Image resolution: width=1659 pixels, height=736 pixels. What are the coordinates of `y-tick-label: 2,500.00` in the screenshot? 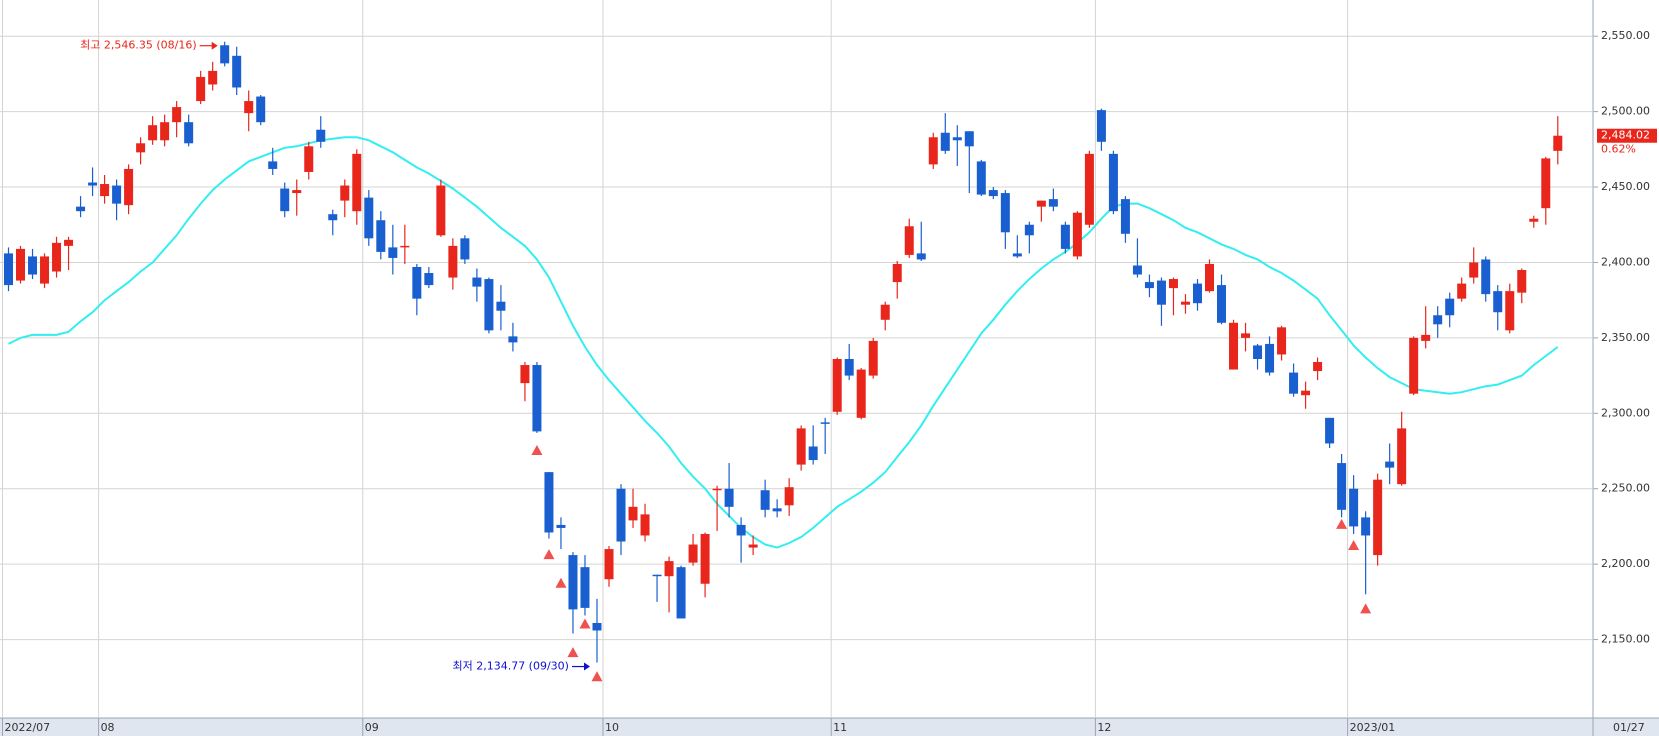 It's located at (1625, 111).